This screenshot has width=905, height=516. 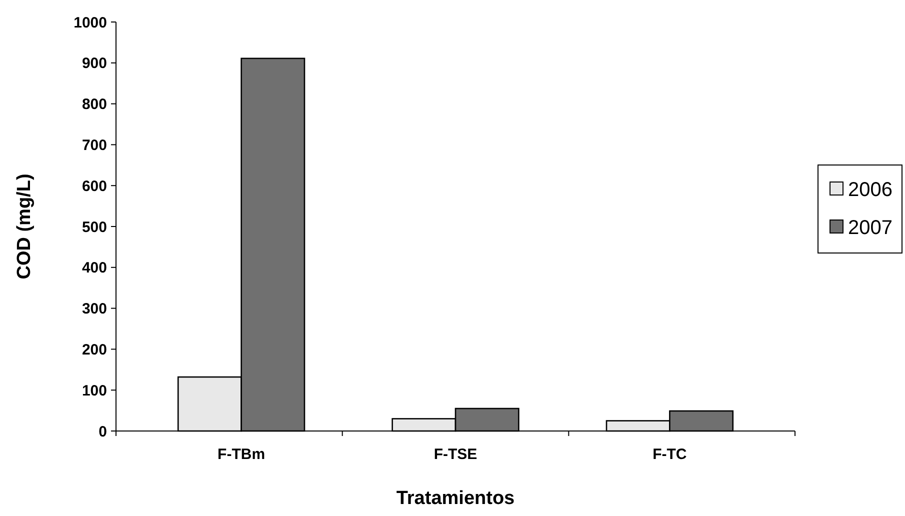 I want to click on y-tick-label: 500, so click(x=94, y=227).